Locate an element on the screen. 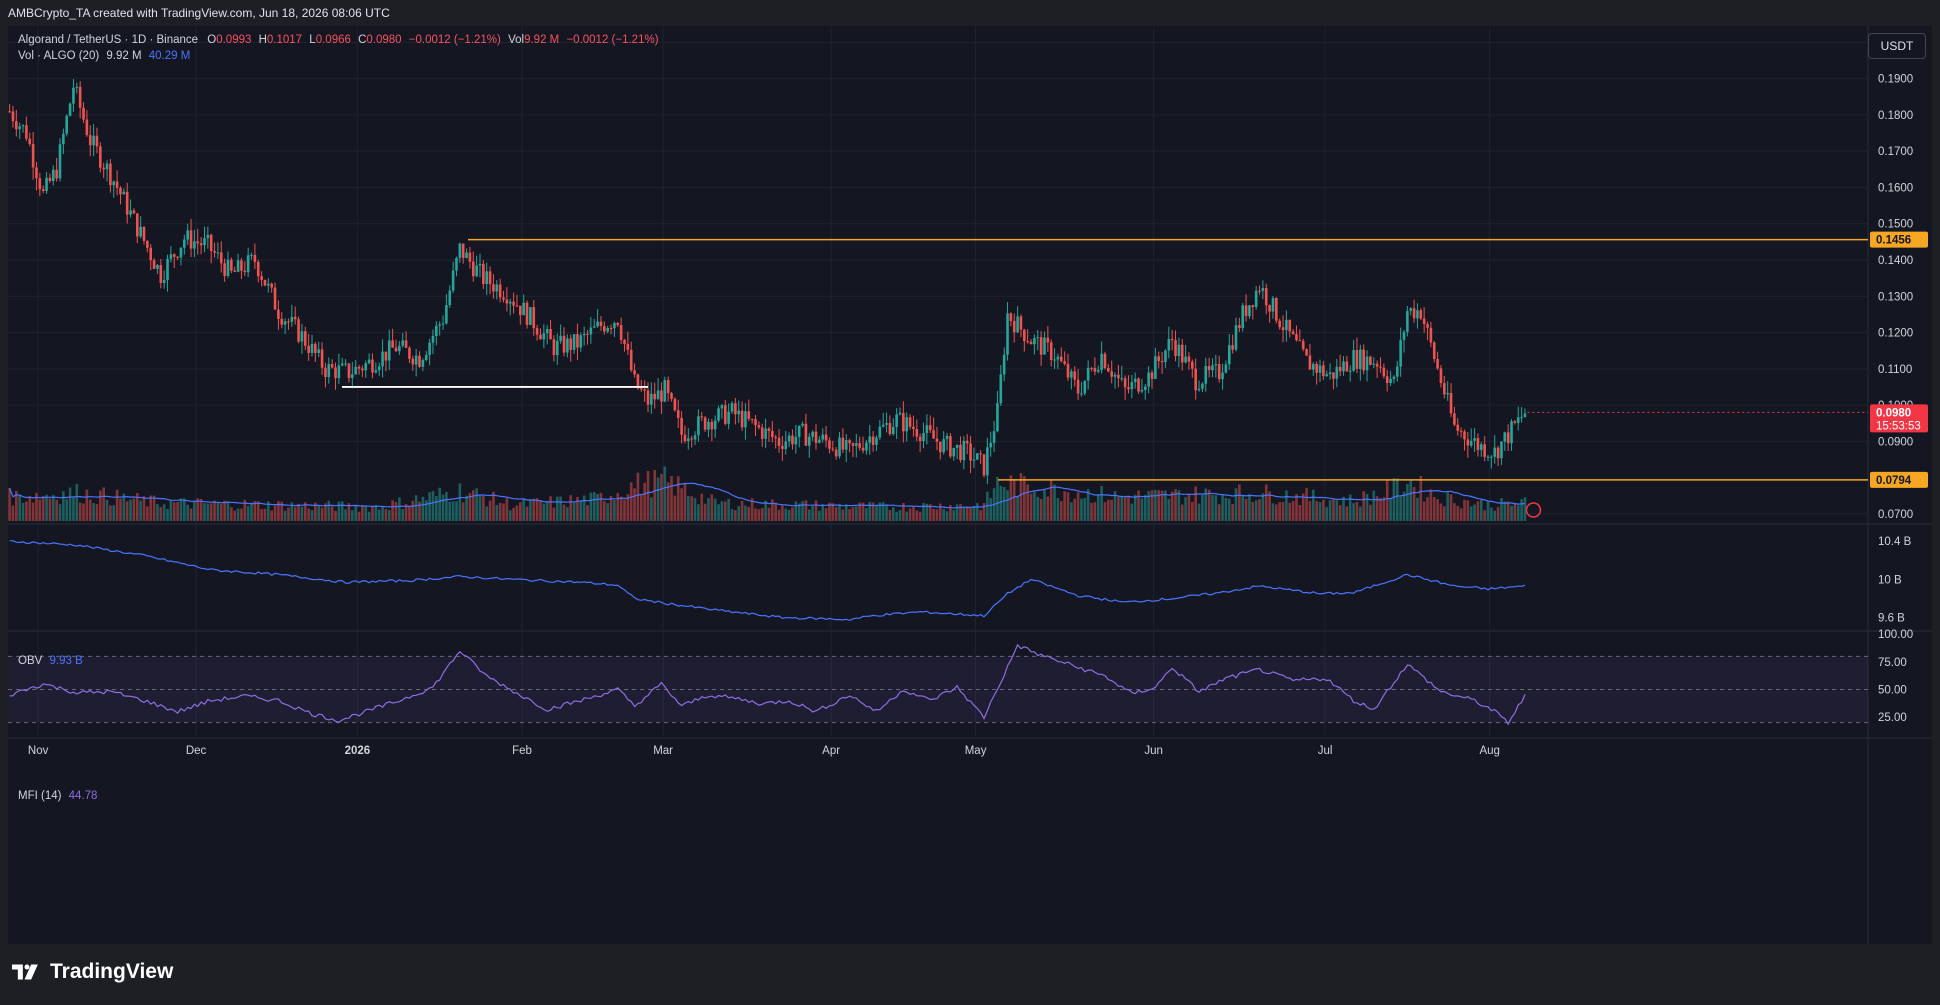  vol-label: Vol is located at coordinates (516, 40).